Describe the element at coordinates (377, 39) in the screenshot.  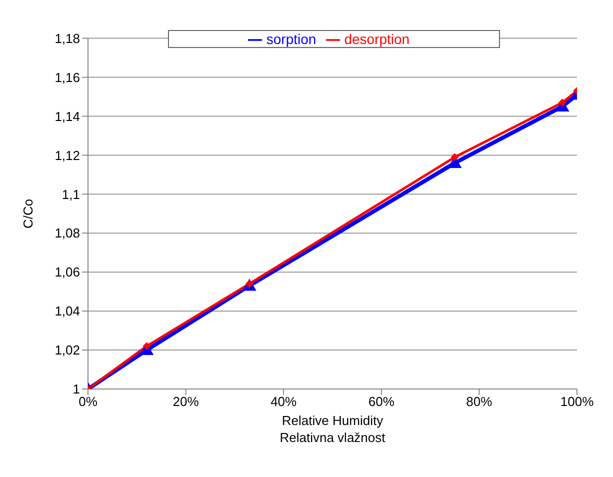
I see `legend-label: desorption` at that location.